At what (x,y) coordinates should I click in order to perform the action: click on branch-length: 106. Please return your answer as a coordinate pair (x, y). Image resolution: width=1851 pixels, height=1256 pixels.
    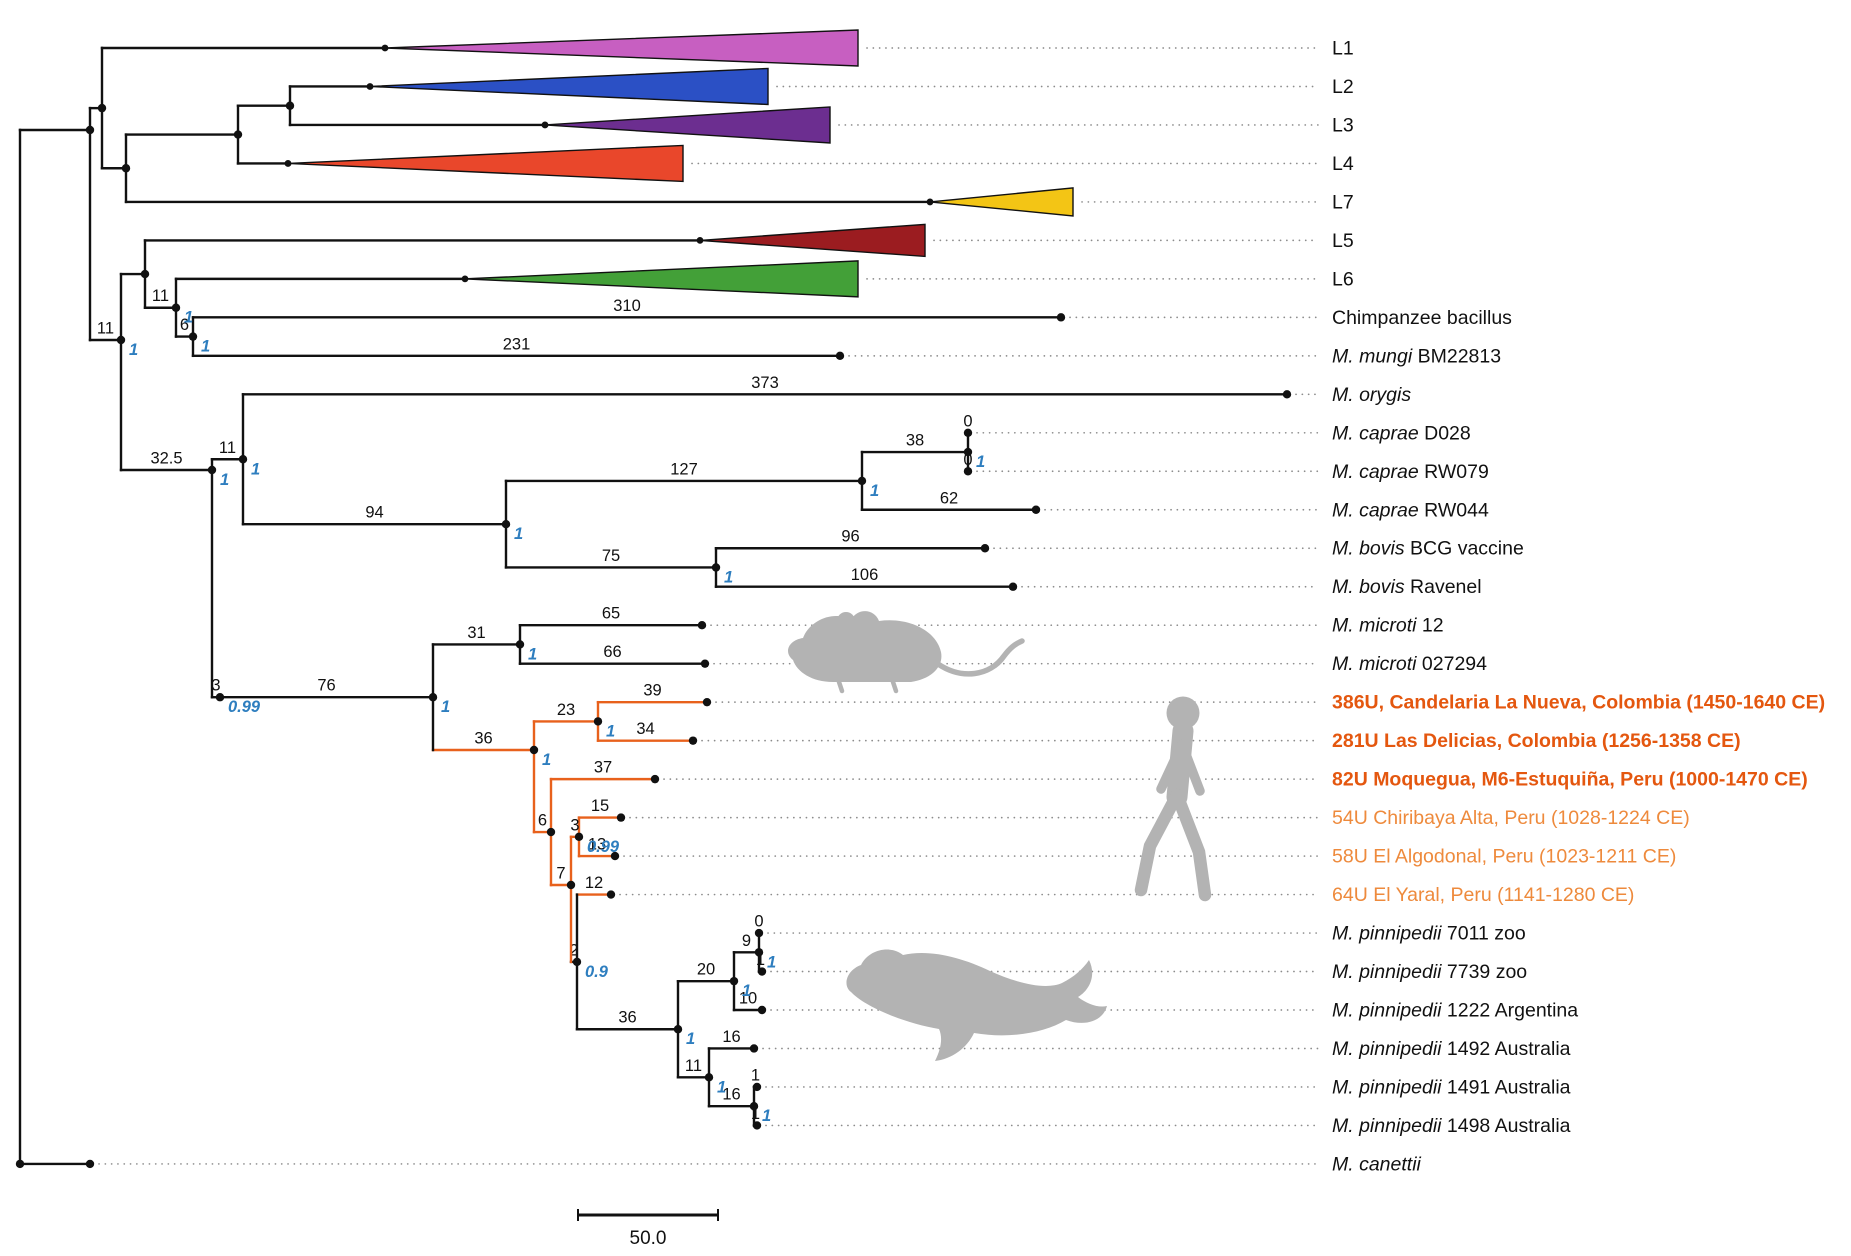
    Looking at the image, I should click on (865, 575).